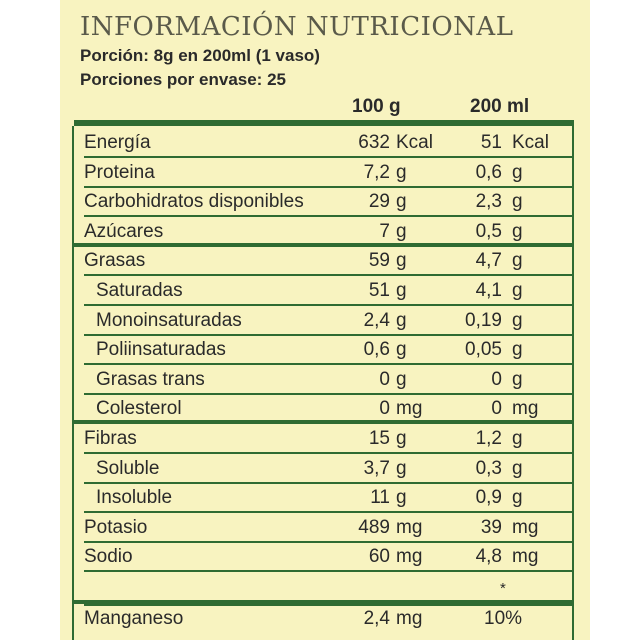 This screenshot has height=640, width=640. What do you see at coordinates (376, 350) in the screenshot?
I see `row-value-100g: 0,6` at bounding box center [376, 350].